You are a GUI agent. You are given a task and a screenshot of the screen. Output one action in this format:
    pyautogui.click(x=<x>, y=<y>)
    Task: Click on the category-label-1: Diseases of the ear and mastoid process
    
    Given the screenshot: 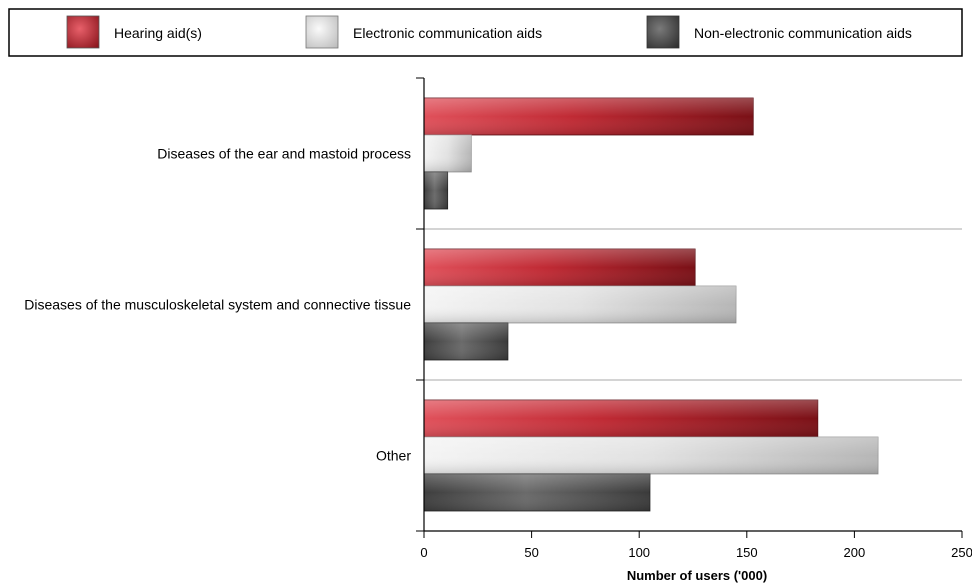 What is the action you would take?
    pyautogui.click(x=284, y=154)
    